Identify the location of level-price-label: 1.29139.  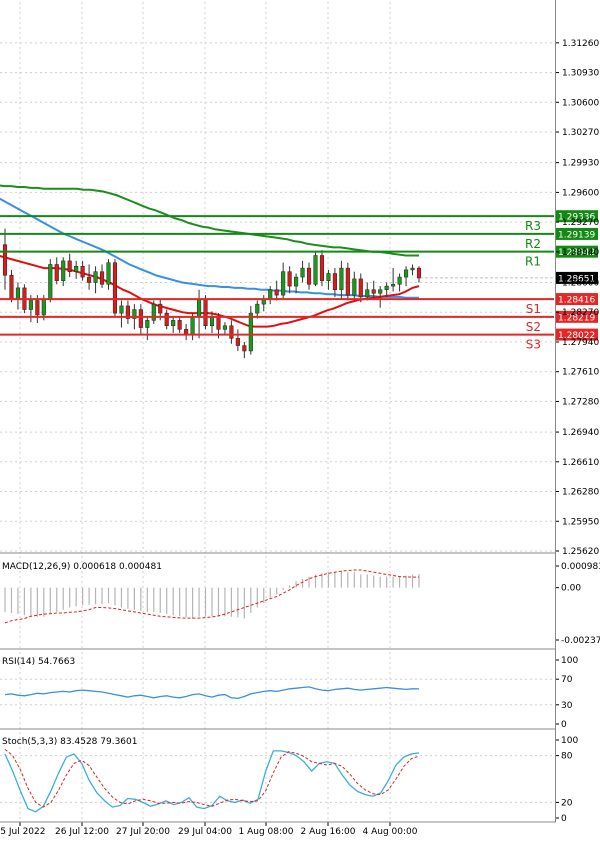
(576, 235).